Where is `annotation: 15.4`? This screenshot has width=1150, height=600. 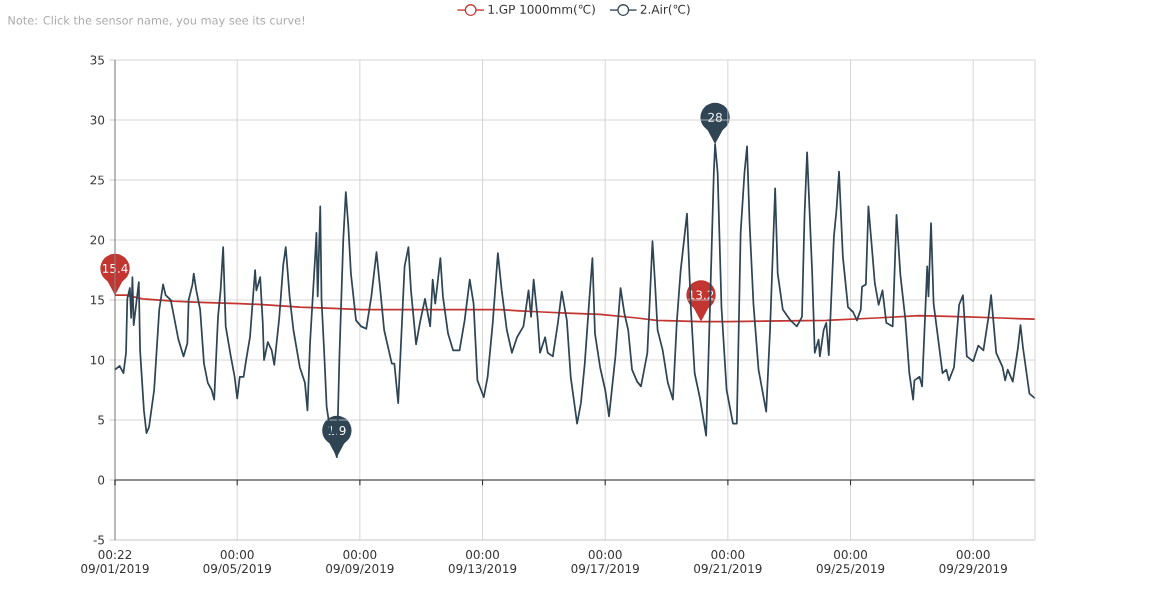
annotation: 15.4 is located at coordinates (115, 268).